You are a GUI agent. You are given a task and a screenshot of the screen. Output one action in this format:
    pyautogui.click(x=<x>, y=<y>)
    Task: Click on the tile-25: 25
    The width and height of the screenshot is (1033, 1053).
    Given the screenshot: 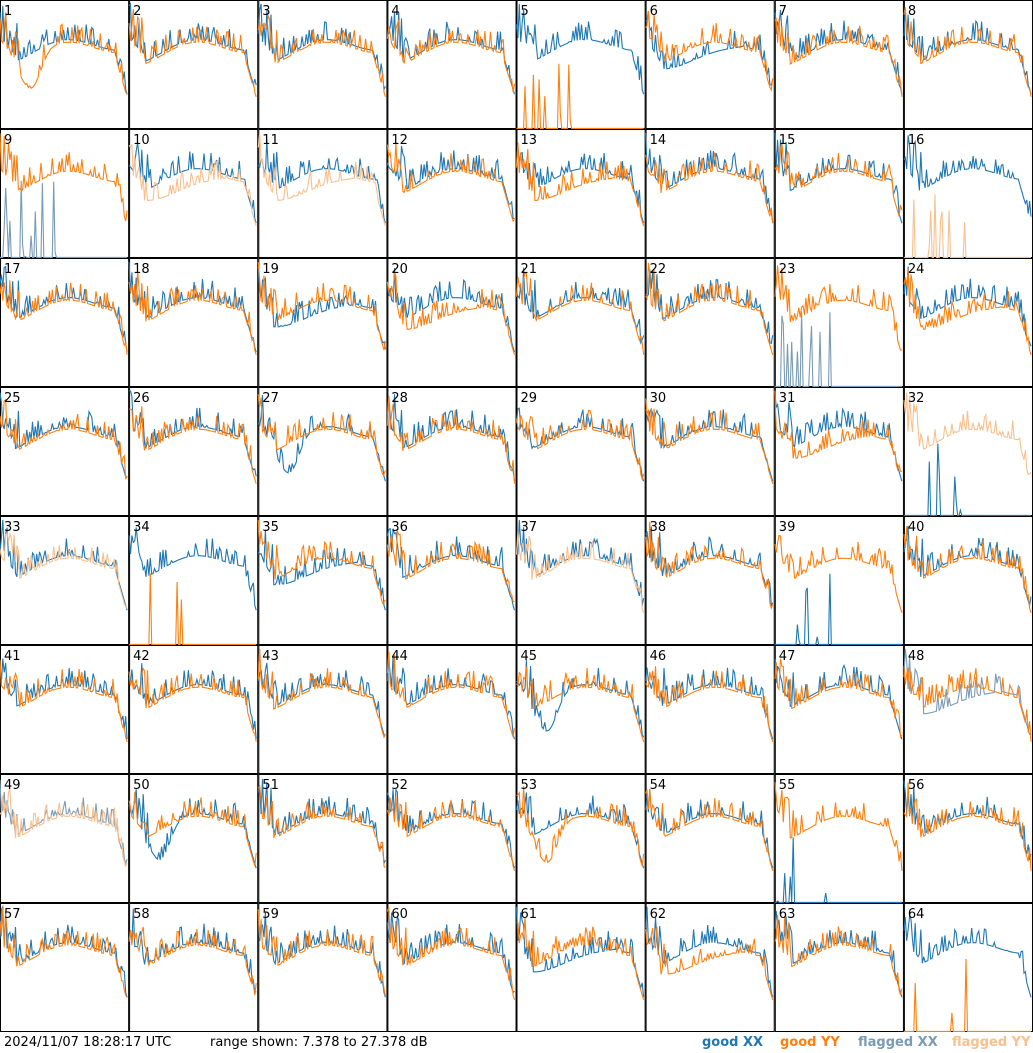 What is the action you would take?
    pyautogui.click(x=65, y=451)
    